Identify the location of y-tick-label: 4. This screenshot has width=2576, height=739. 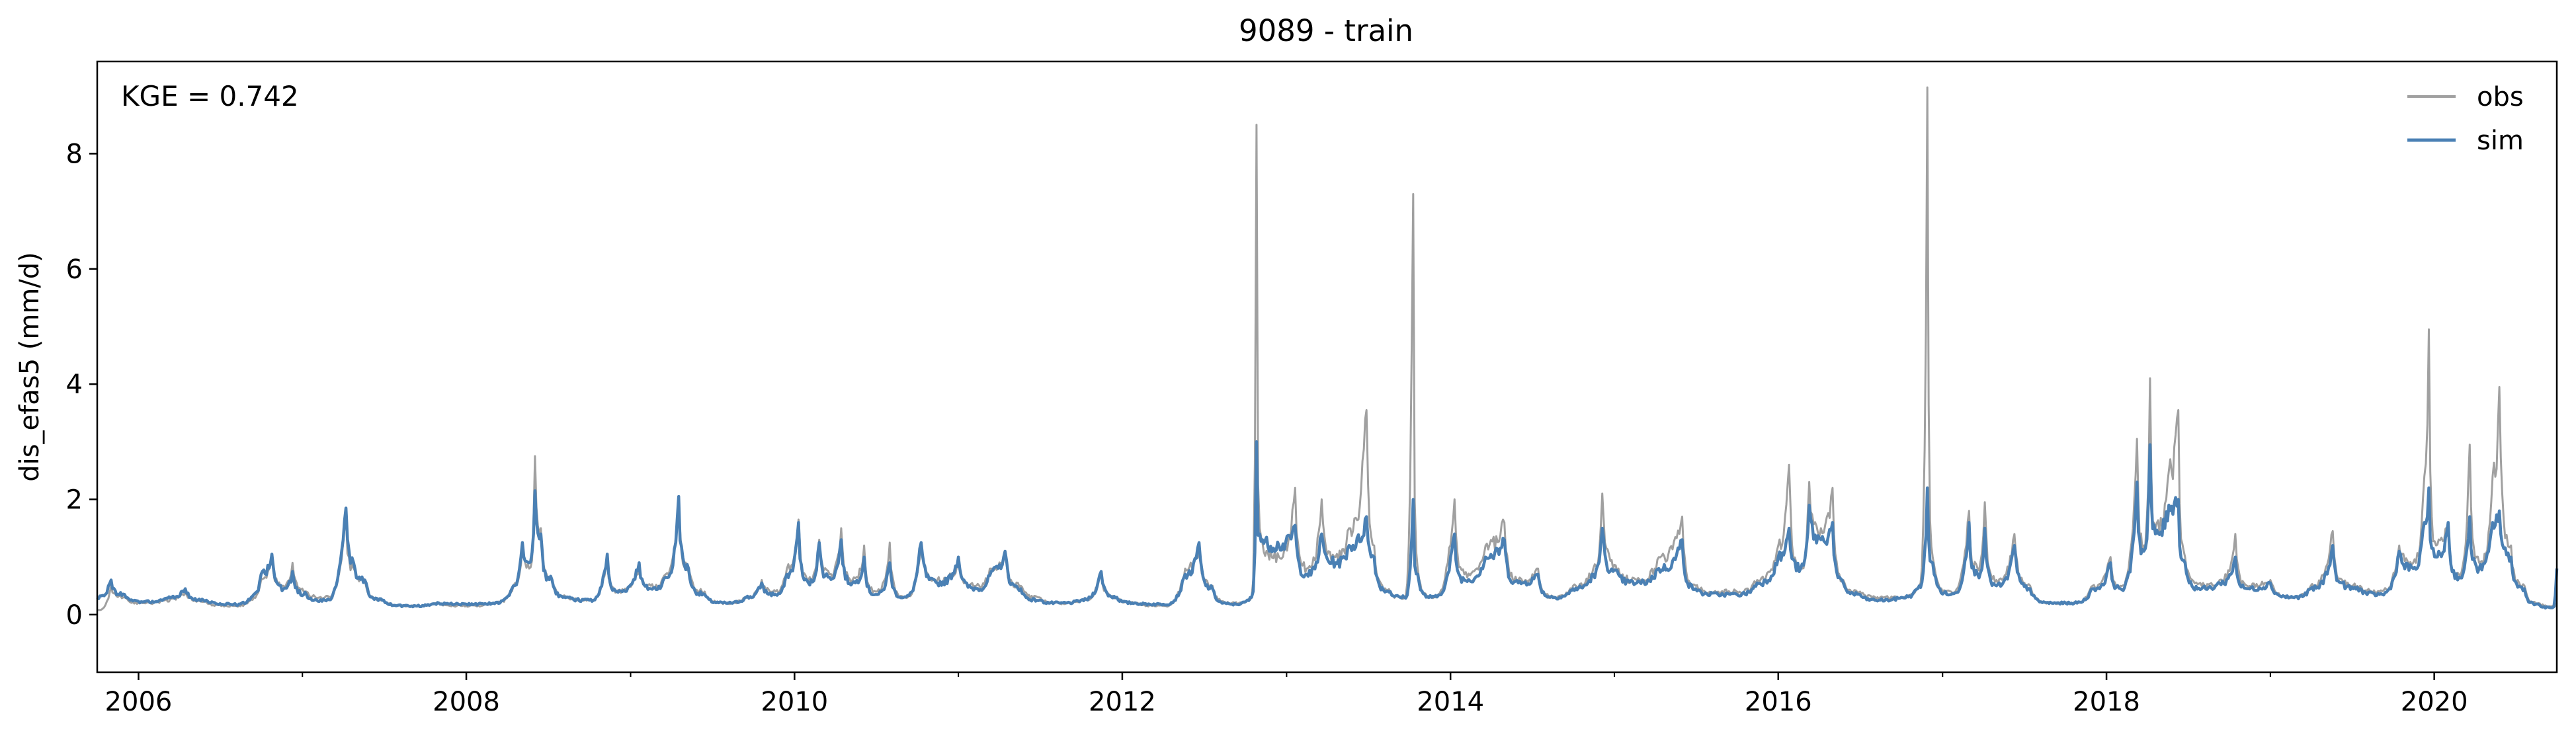
(74, 385).